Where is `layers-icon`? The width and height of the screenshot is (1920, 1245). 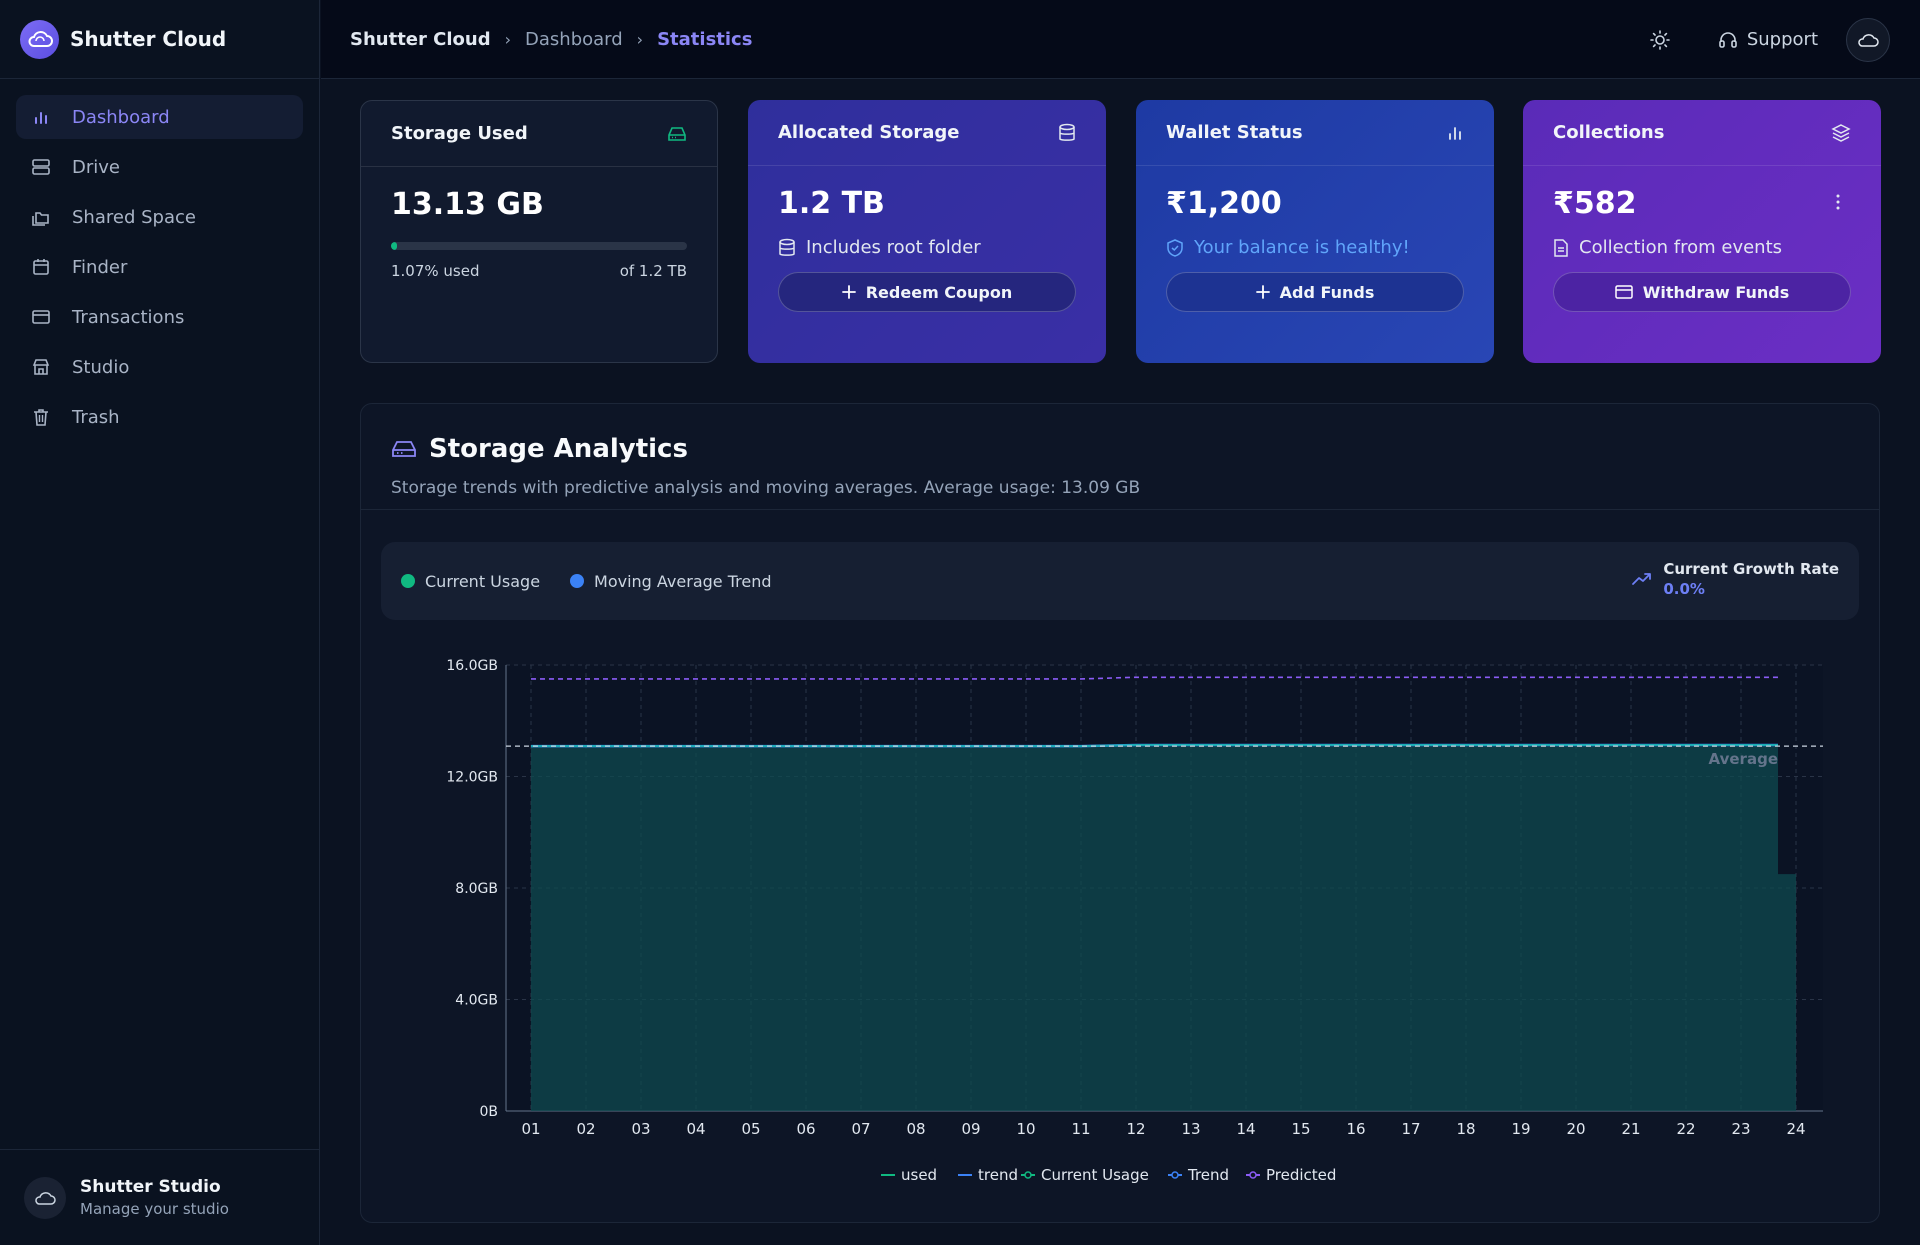
layers-icon is located at coordinates (1841, 132).